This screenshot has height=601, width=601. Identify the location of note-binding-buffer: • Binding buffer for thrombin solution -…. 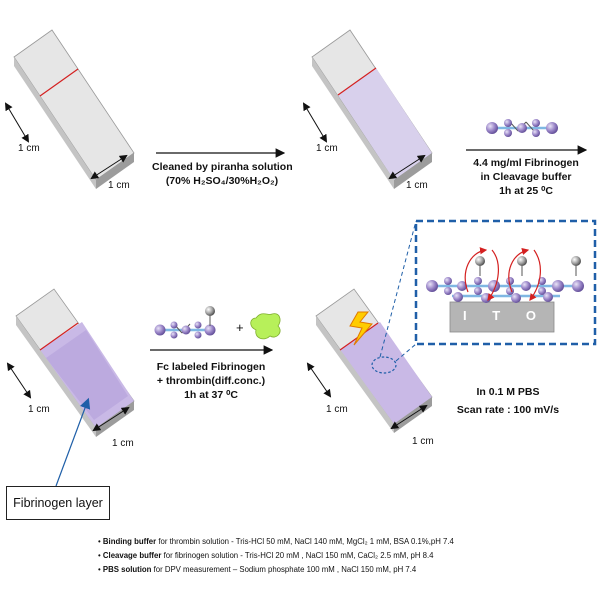
(276, 542).